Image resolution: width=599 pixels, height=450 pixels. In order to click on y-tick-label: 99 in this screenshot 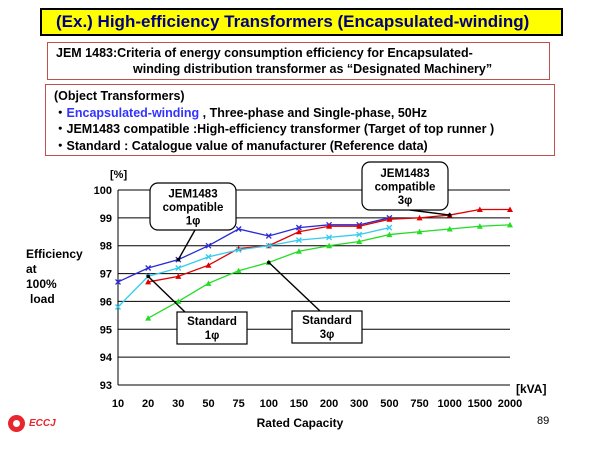, I will do `click(106, 219)`.